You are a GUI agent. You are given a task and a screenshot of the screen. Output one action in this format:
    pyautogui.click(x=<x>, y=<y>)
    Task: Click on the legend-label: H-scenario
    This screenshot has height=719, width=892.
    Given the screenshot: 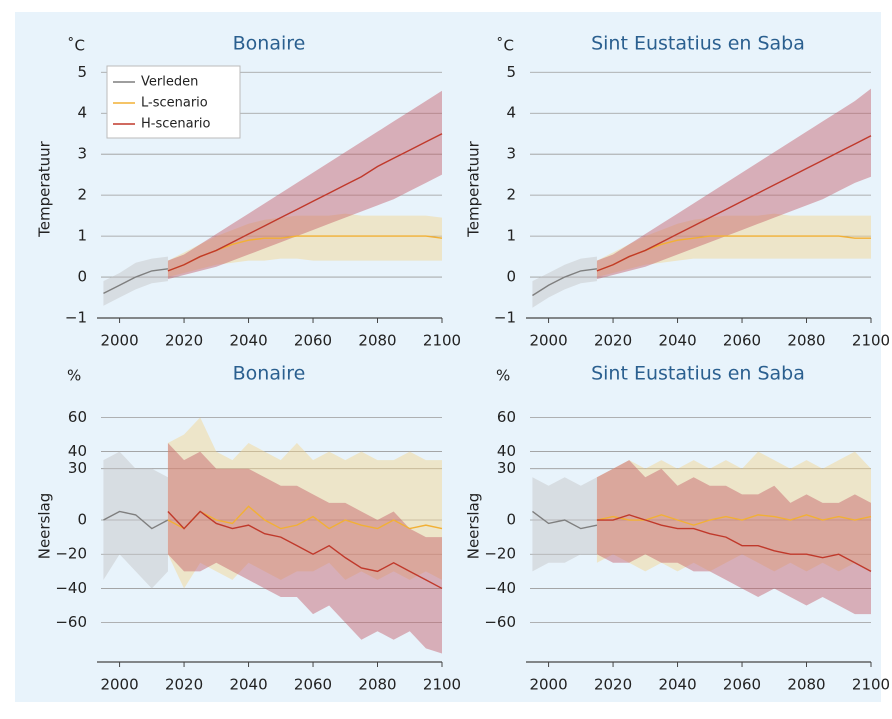 What is the action you would take?
    pyautogui.click(x=176, y=124)
    